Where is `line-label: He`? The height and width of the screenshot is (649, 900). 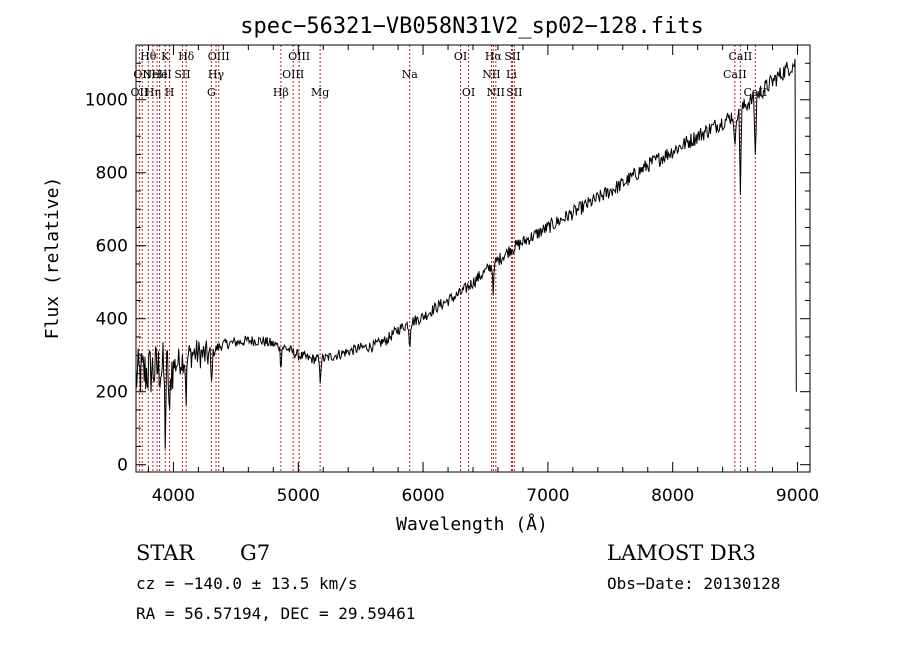
line-label: He is located at coordinates (160, 74).